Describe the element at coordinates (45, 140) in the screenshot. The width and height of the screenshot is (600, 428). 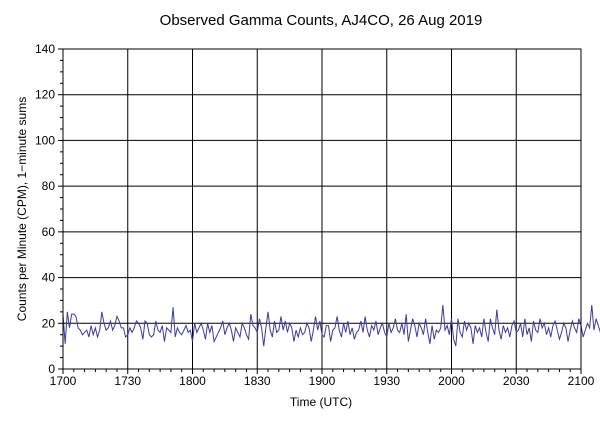
I see `y-tick-label: 100` at that location.